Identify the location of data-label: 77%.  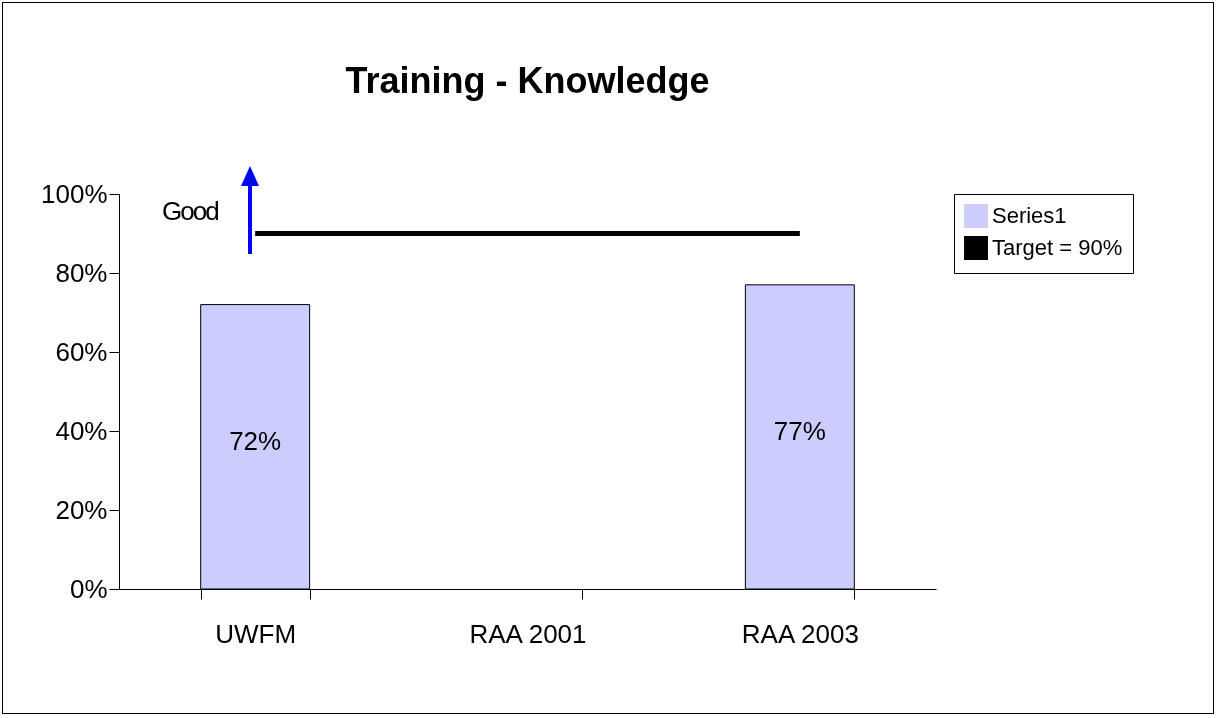
(799, 430).